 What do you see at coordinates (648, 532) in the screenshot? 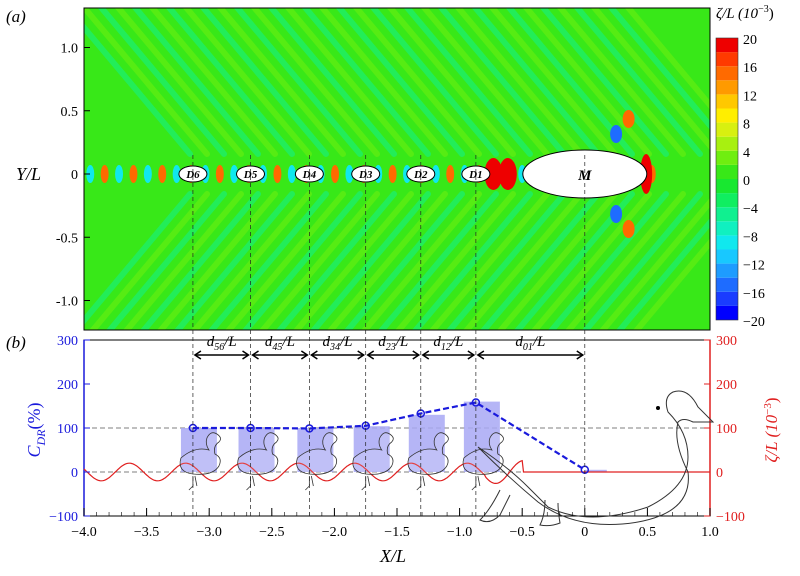
I see `x-tick-label: 0.5` at bounding box center [648, 532].